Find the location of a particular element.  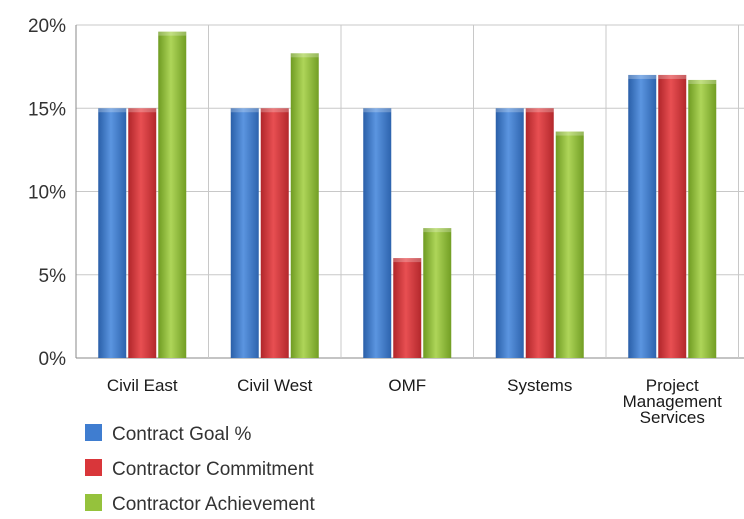

x-category-label-line: Project is located at coordinates (672, 385).